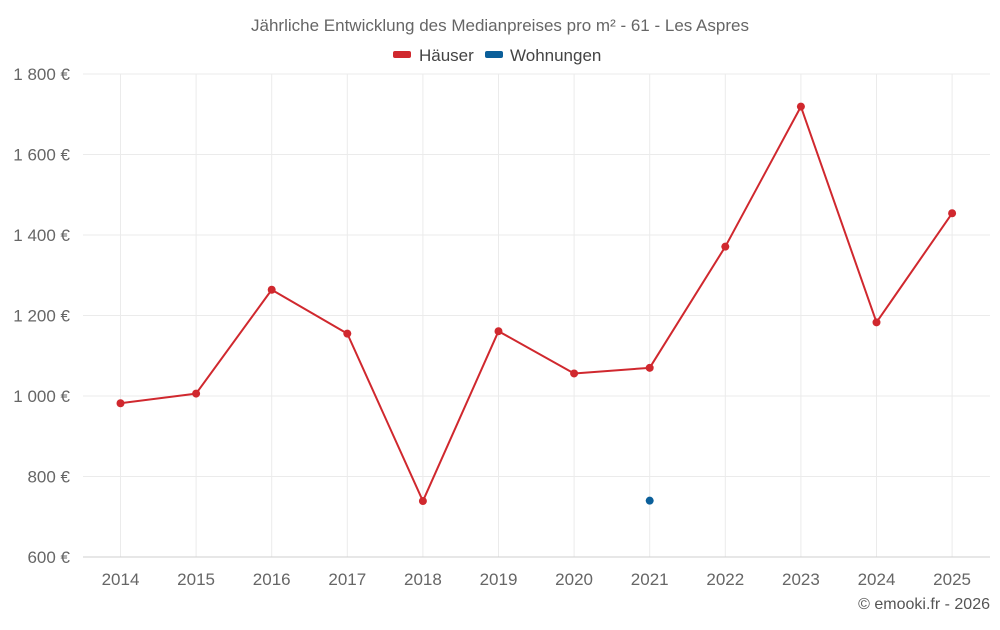 Image resolution: width=1000 pixels, height=630 pixels. Describe the element at coordinates (801, 579) in the screenshot. I see `x-tick-label: 2023` at that location.